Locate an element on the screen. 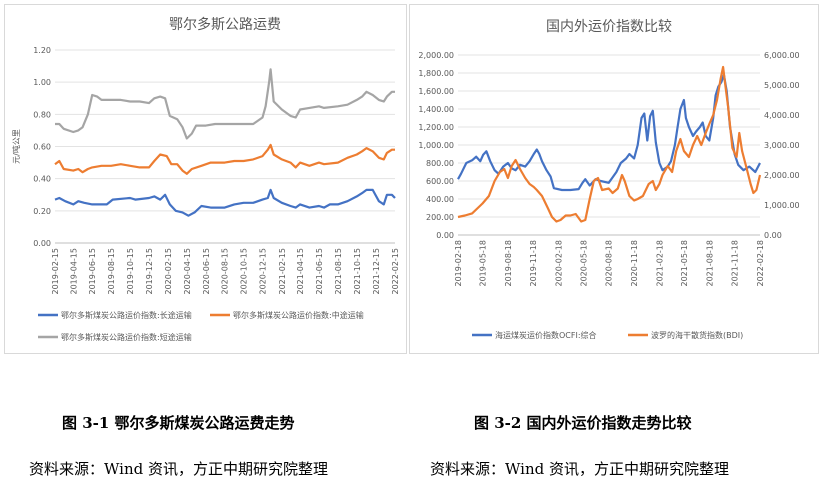 The height and width of the screenshot is (484, 822). x-tick-label: 2021-12-15 is located at coordinates (376, 271).